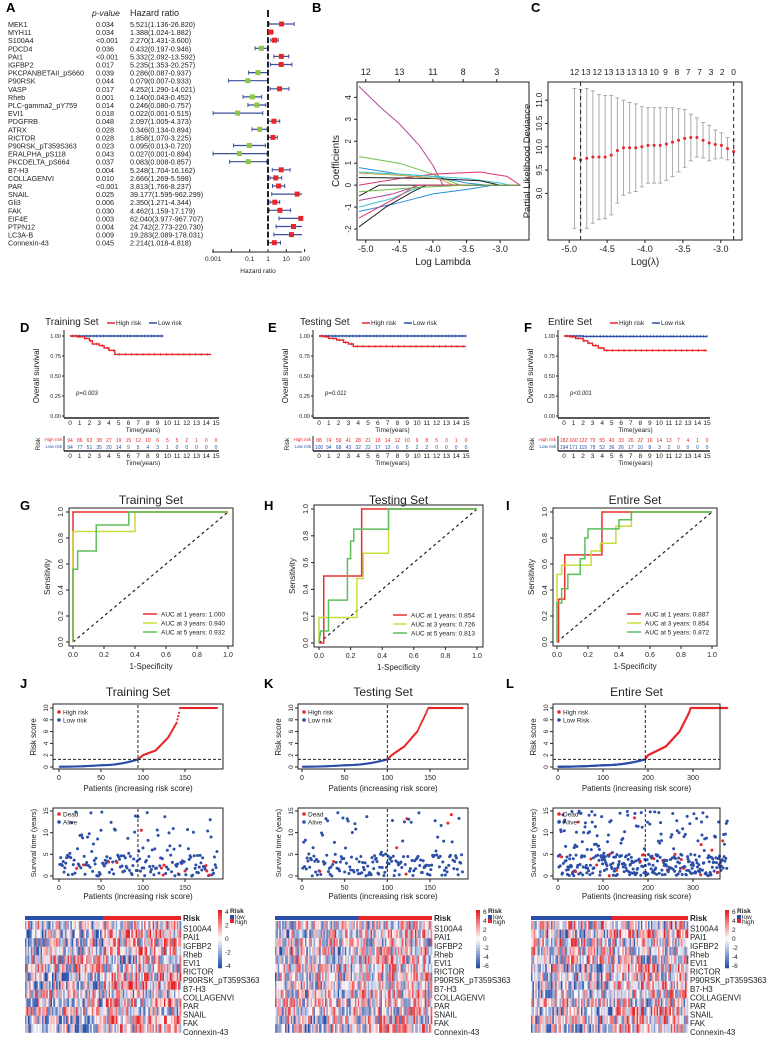  I want to click on hazard-ratio-marker, so click(276, 178).